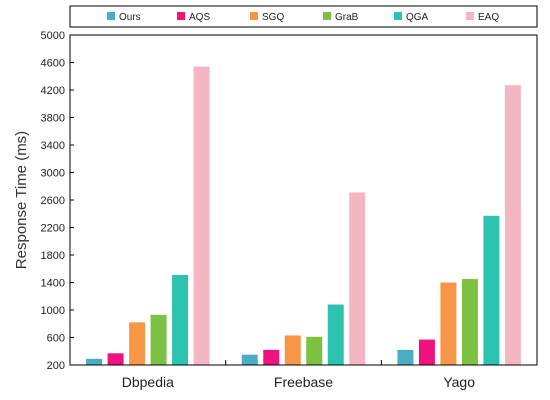 The width and height of the screenshot is (550, 400). I want to click on y-tick-label: 3400, so click(53, 146).